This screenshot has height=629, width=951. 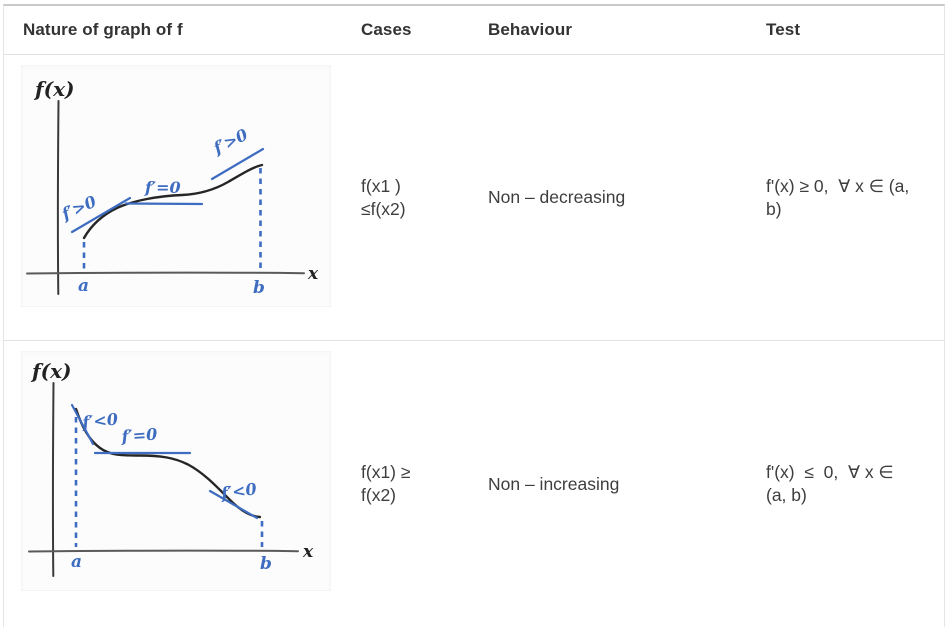 I want to click on cases-line-2: f(x2), so click(x=378, y=495).